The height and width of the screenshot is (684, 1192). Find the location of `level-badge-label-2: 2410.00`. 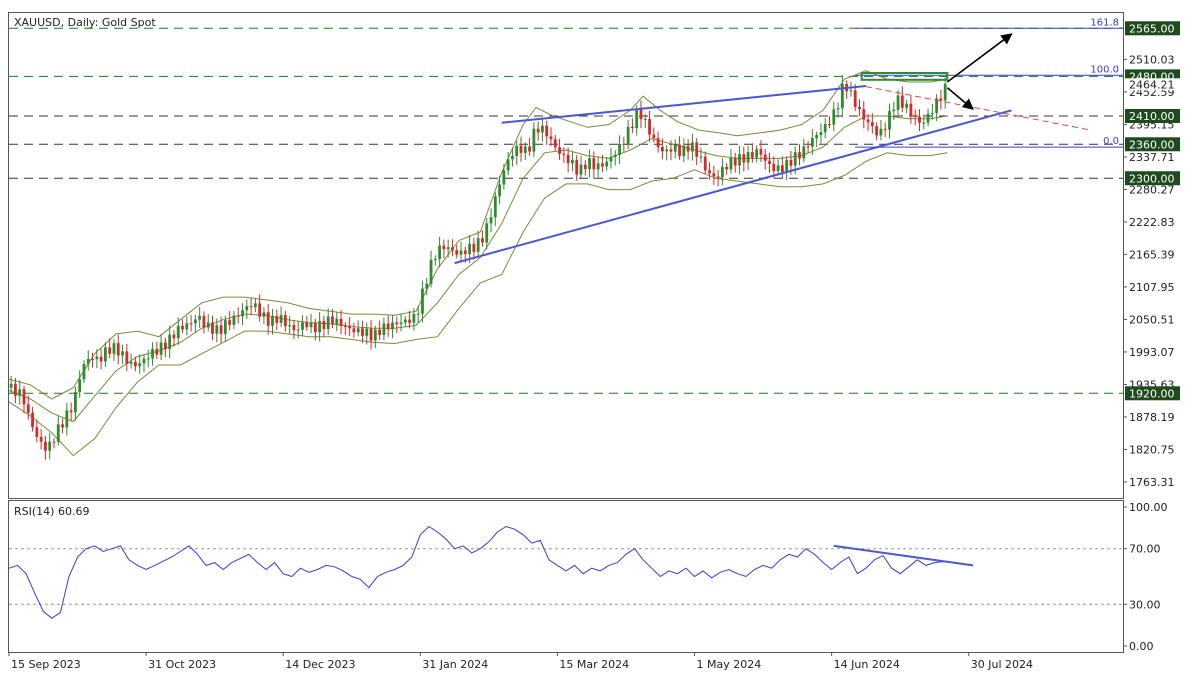

level-badge-label-2: 2410.00 is located at coordinates (1152, 116).